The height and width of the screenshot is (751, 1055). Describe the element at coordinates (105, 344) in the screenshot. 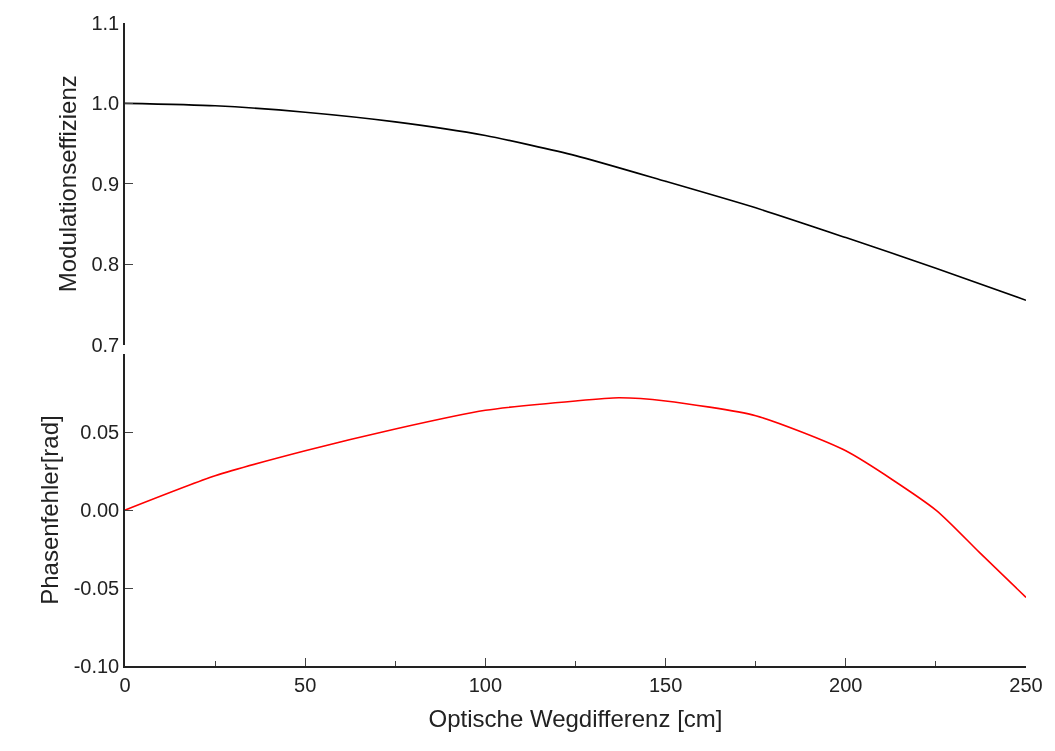

I see `y-tick-label: 0.7` at that location.